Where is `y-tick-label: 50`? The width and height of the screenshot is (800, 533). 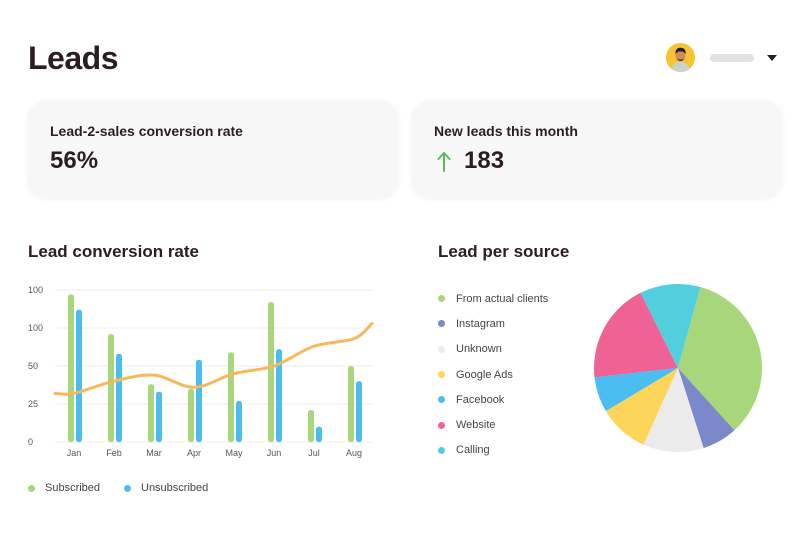 y-tick-label: 50 is located at coordinates (33, 366).